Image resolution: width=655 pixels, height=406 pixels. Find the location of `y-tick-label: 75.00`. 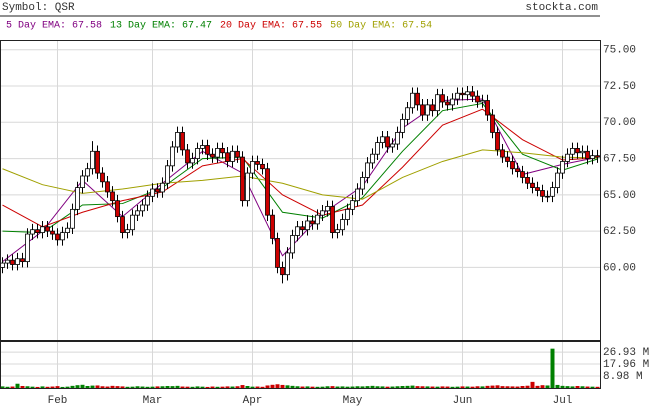

y-tick-label: 75.00 is located at coordinates (619, 51).